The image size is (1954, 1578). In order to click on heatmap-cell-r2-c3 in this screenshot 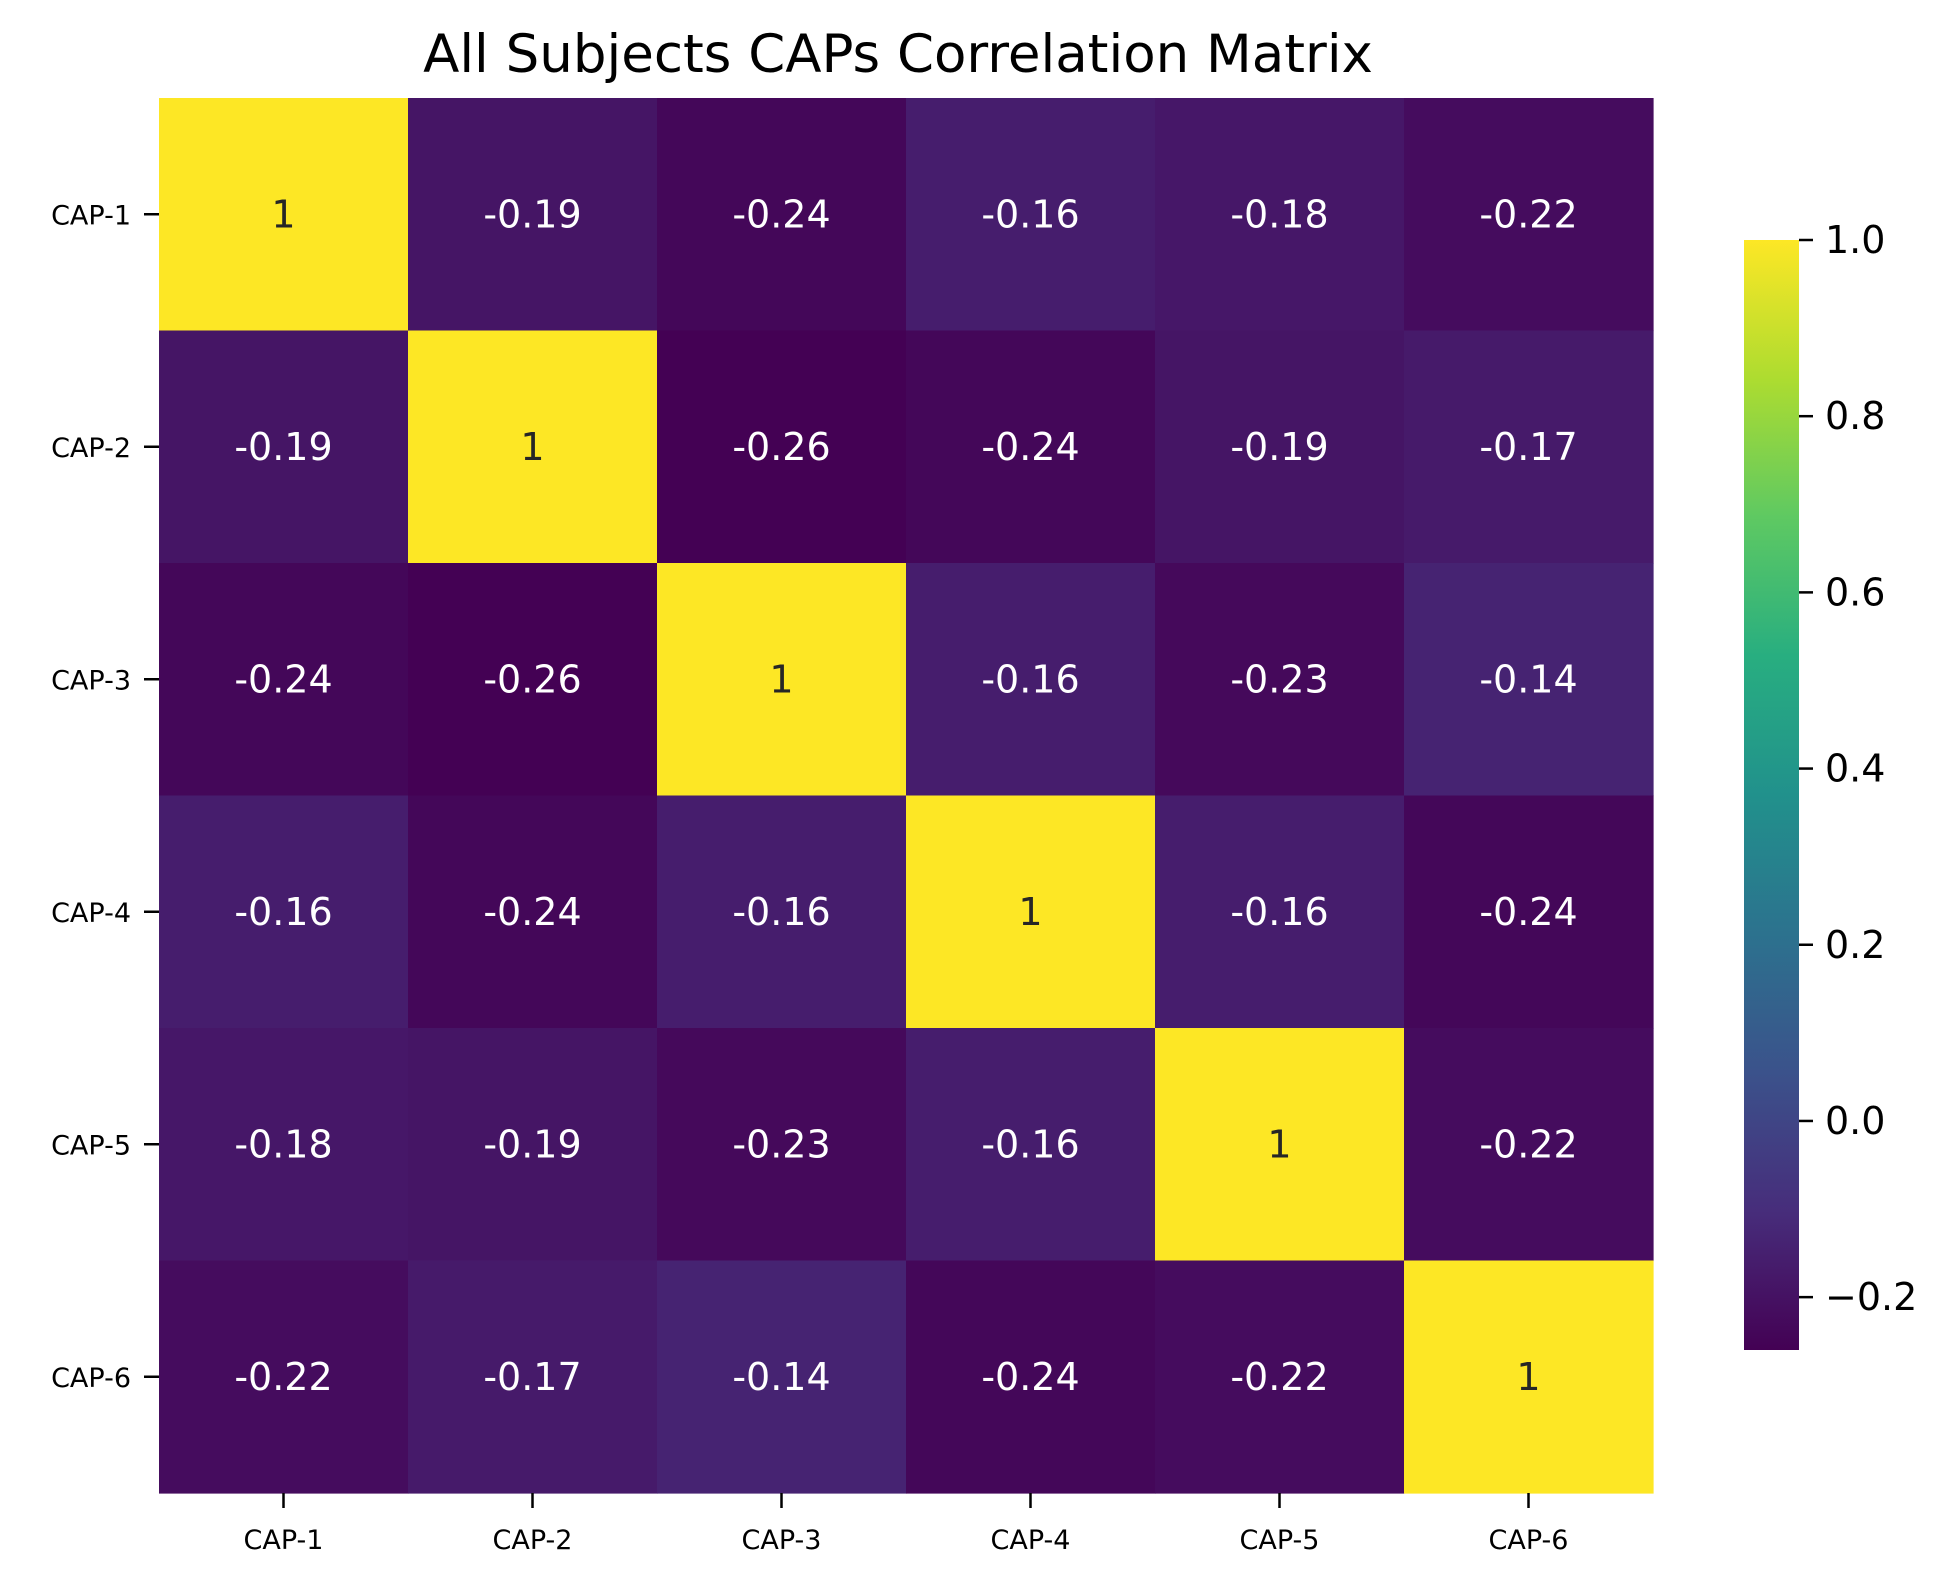, I will do `click(782, 447)`.